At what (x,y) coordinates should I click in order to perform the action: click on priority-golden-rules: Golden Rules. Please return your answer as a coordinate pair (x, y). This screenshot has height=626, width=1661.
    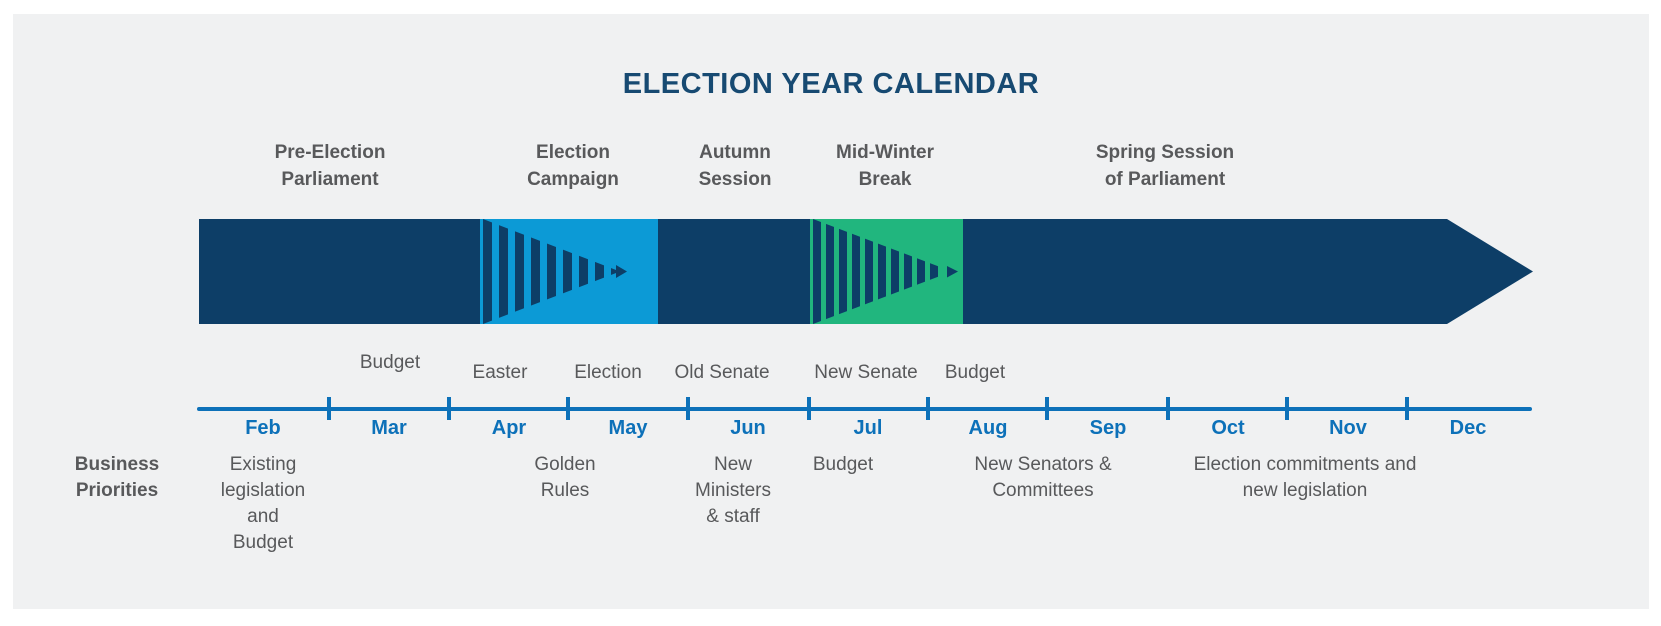
    Looking at the image, I should click on (565, 477).